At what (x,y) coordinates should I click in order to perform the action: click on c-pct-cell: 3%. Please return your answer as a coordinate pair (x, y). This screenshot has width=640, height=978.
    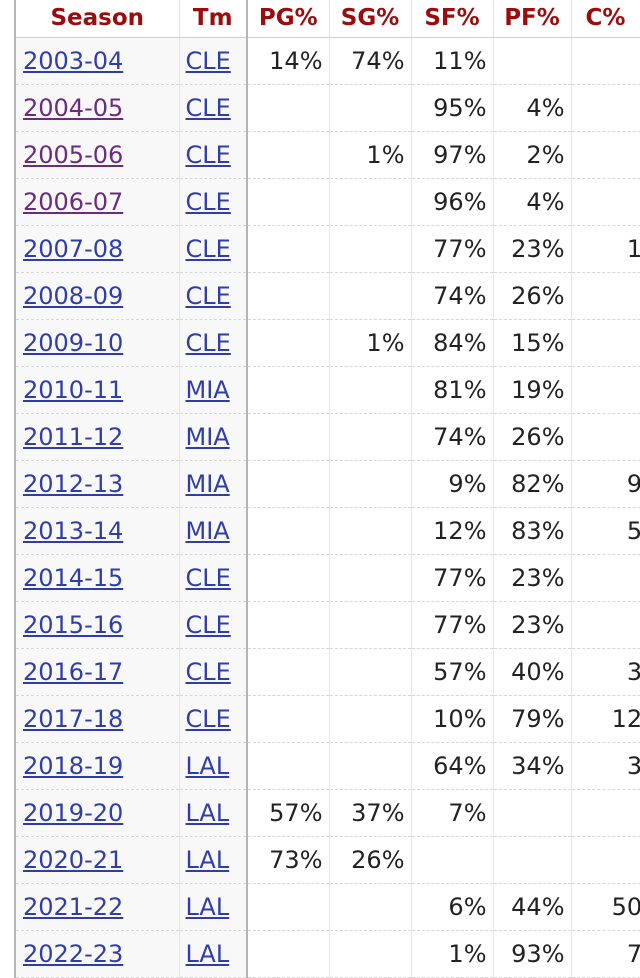
    Looking at the image, I should click on (605, 766).